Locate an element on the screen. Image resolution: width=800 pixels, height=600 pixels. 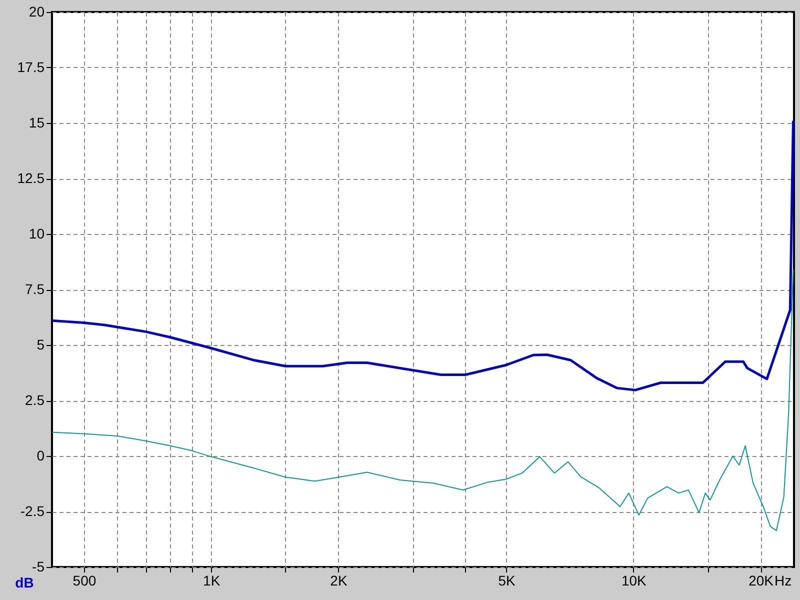
y-tick-label: 12.5 is located at coordinates (31, 178).